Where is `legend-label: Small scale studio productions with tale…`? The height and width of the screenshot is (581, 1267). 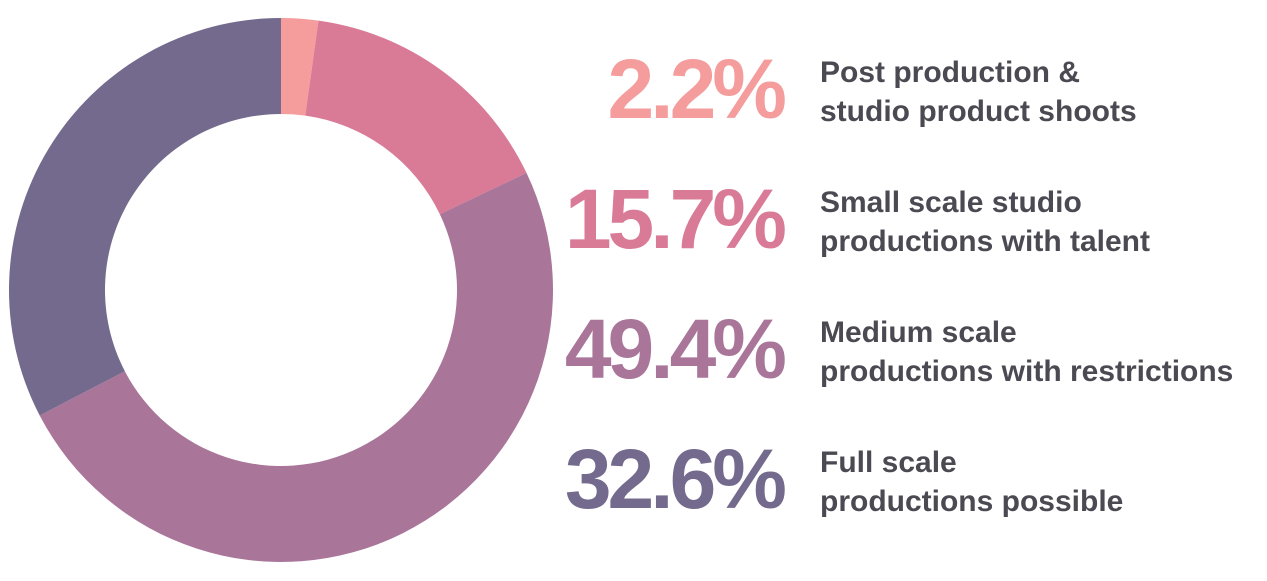
legend-label: Small scale studio productions with tale… is located at coordinates (985, 222).